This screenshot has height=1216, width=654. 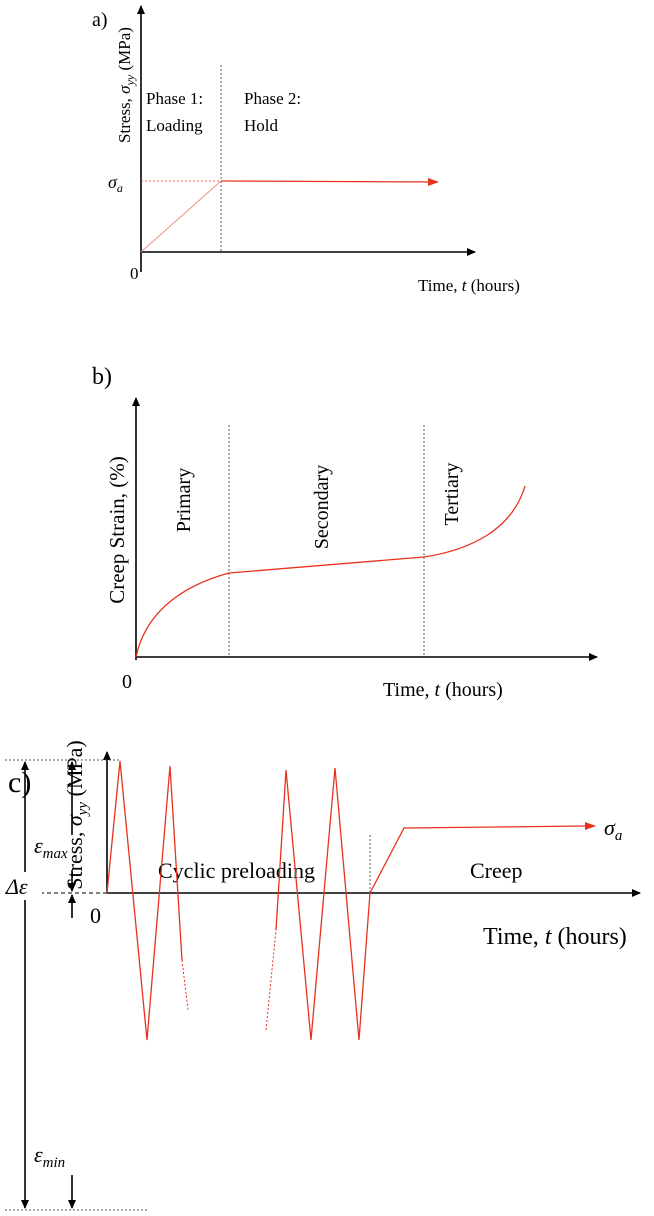 I want to click on min-label: εmin, so click(x=49, y=1156).